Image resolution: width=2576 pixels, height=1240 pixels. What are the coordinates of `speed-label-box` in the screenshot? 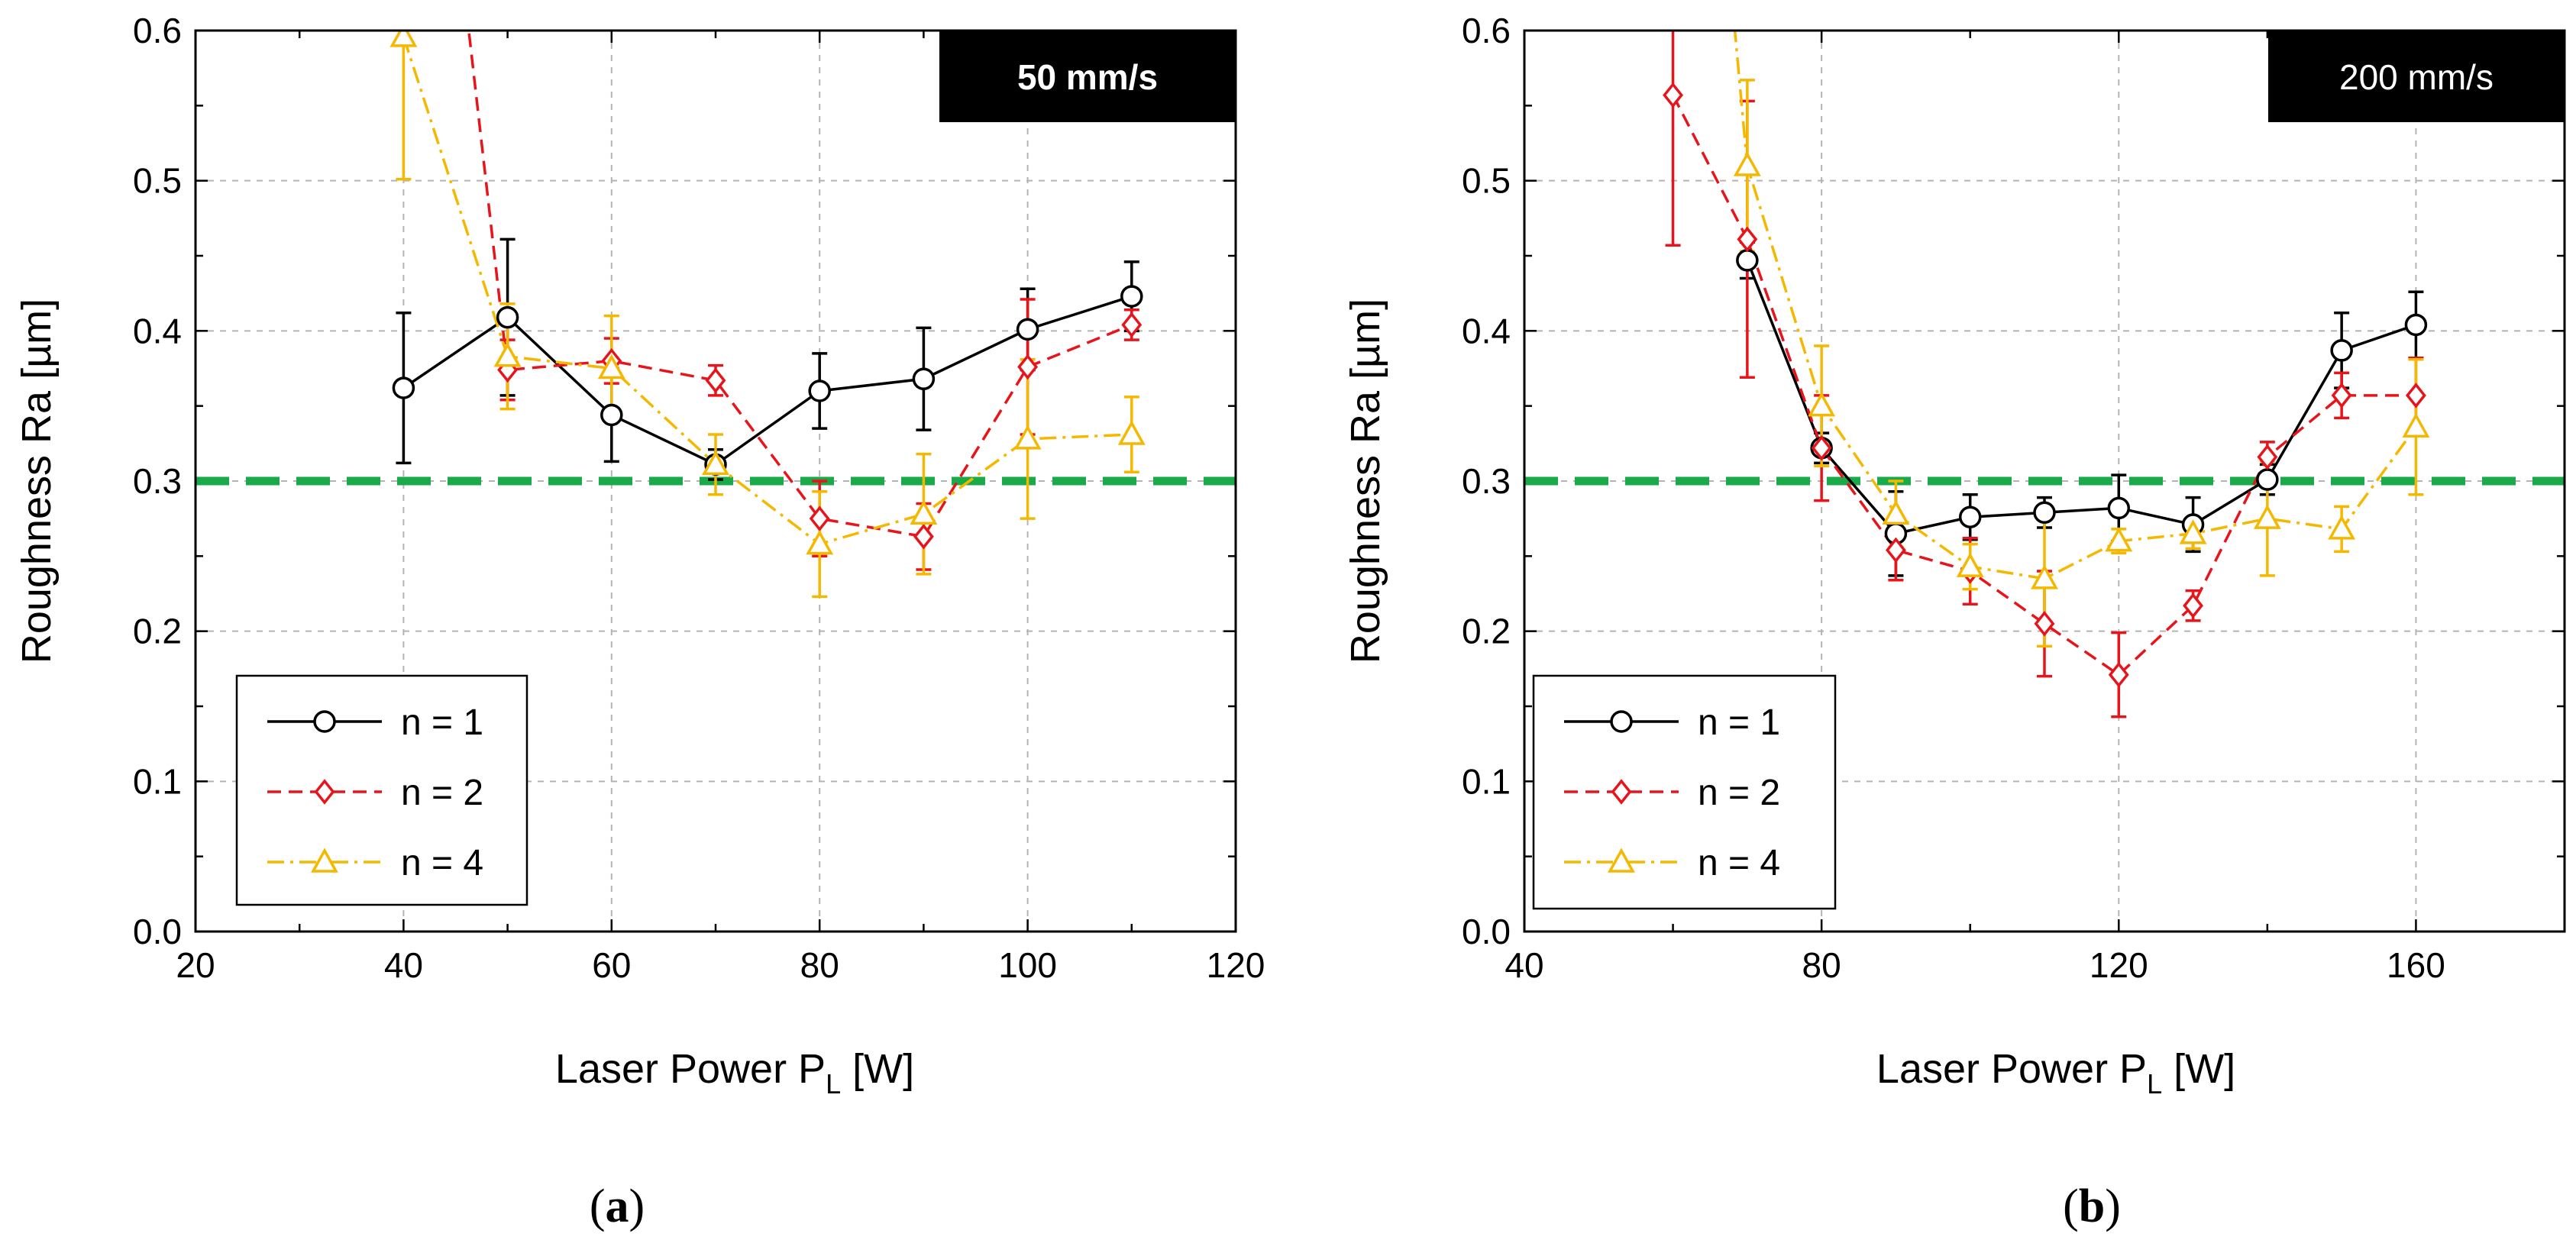 It's located at (2416, 76).